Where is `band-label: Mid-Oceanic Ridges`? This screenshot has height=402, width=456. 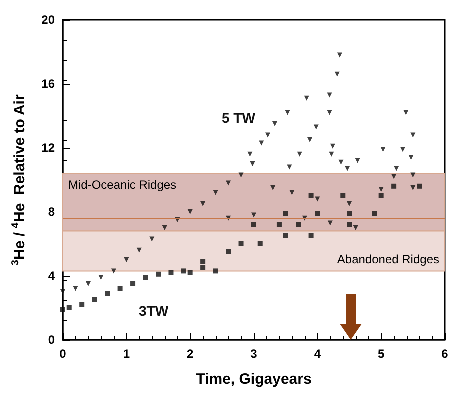
band-label: Mid-Oceanic Ridges is located at coordinates (122, 185).